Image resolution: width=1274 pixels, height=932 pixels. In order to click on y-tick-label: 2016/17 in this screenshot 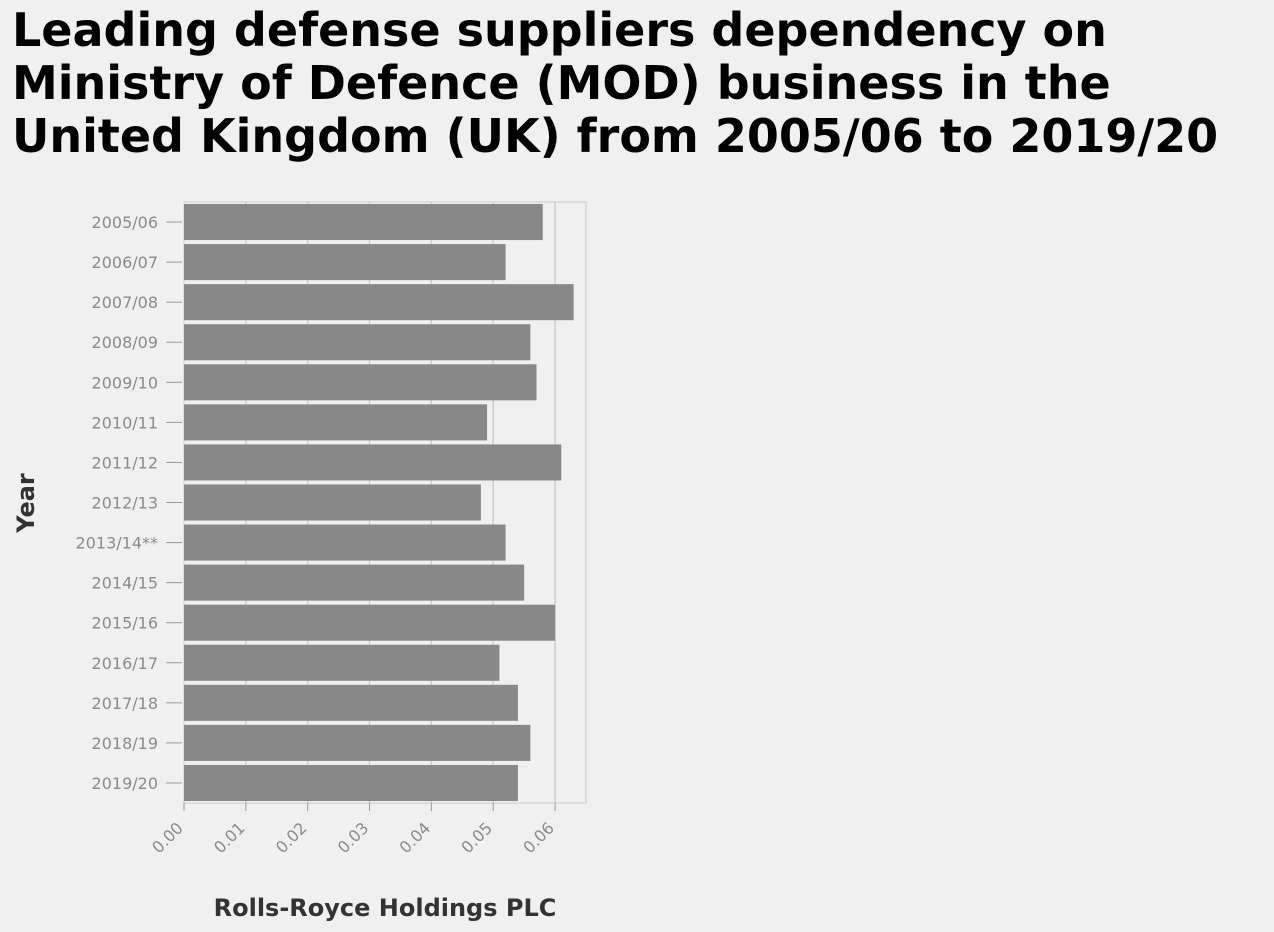, I will do `click(125, 663)`.